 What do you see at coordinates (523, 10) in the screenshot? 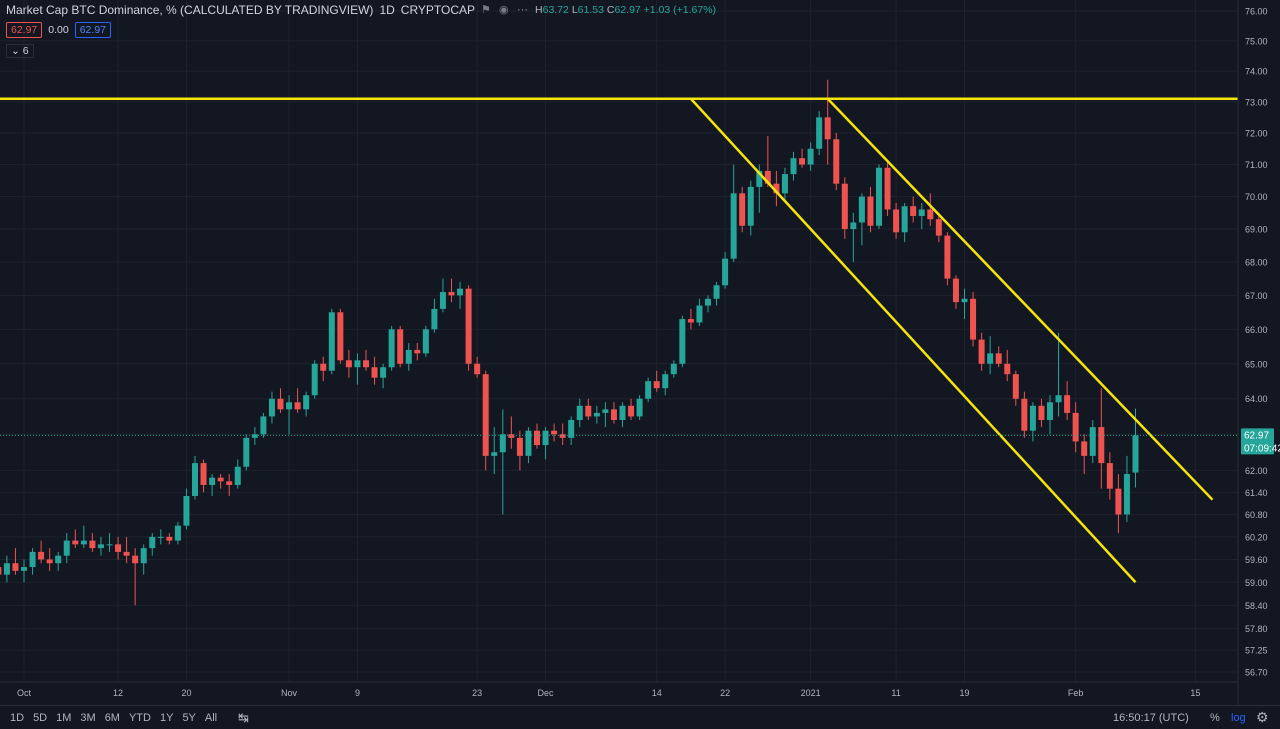
I see `more-icon: ⋯` at bounding box center [523, 10].